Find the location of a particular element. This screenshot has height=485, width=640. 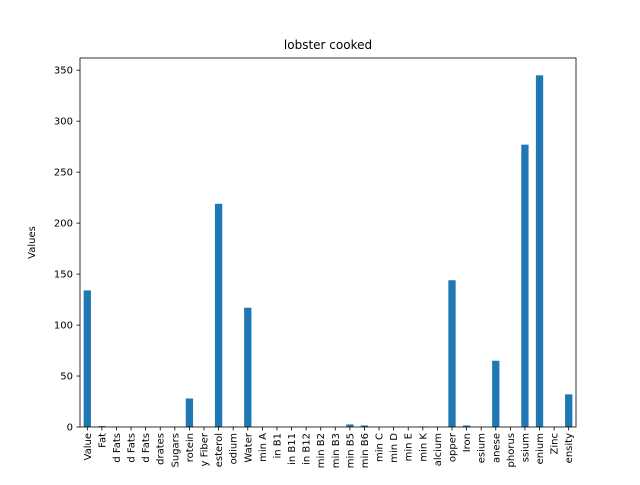

x-tick-label: Zinc is located at coordinates (555, 443).